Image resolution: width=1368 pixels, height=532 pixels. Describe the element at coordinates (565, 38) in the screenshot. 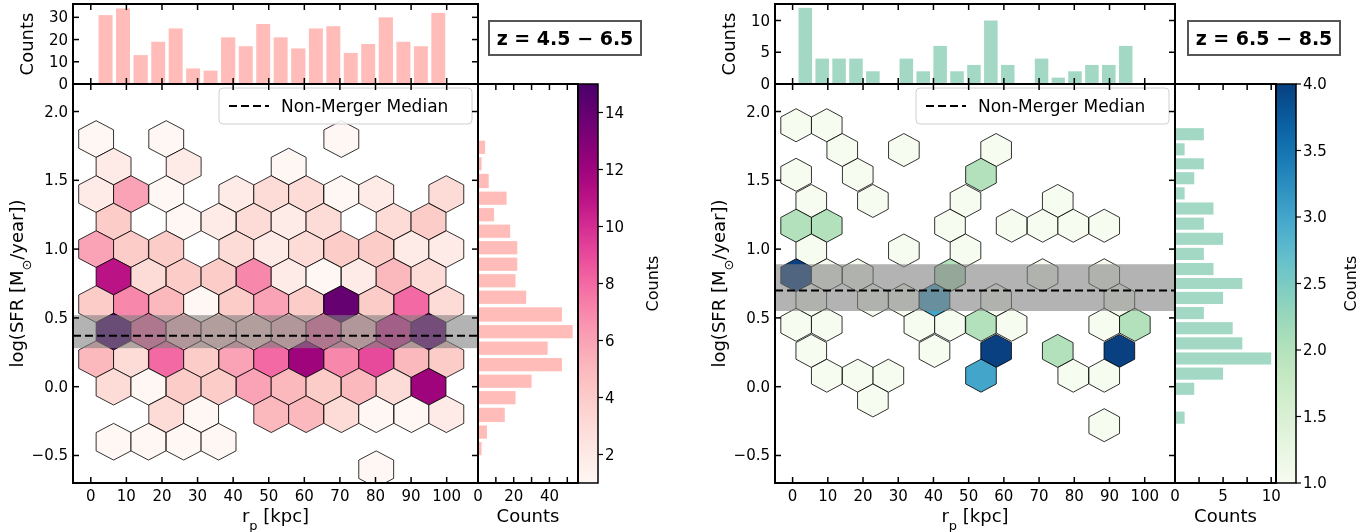

I see `text: z = 4.5 − 6.5` at that location.